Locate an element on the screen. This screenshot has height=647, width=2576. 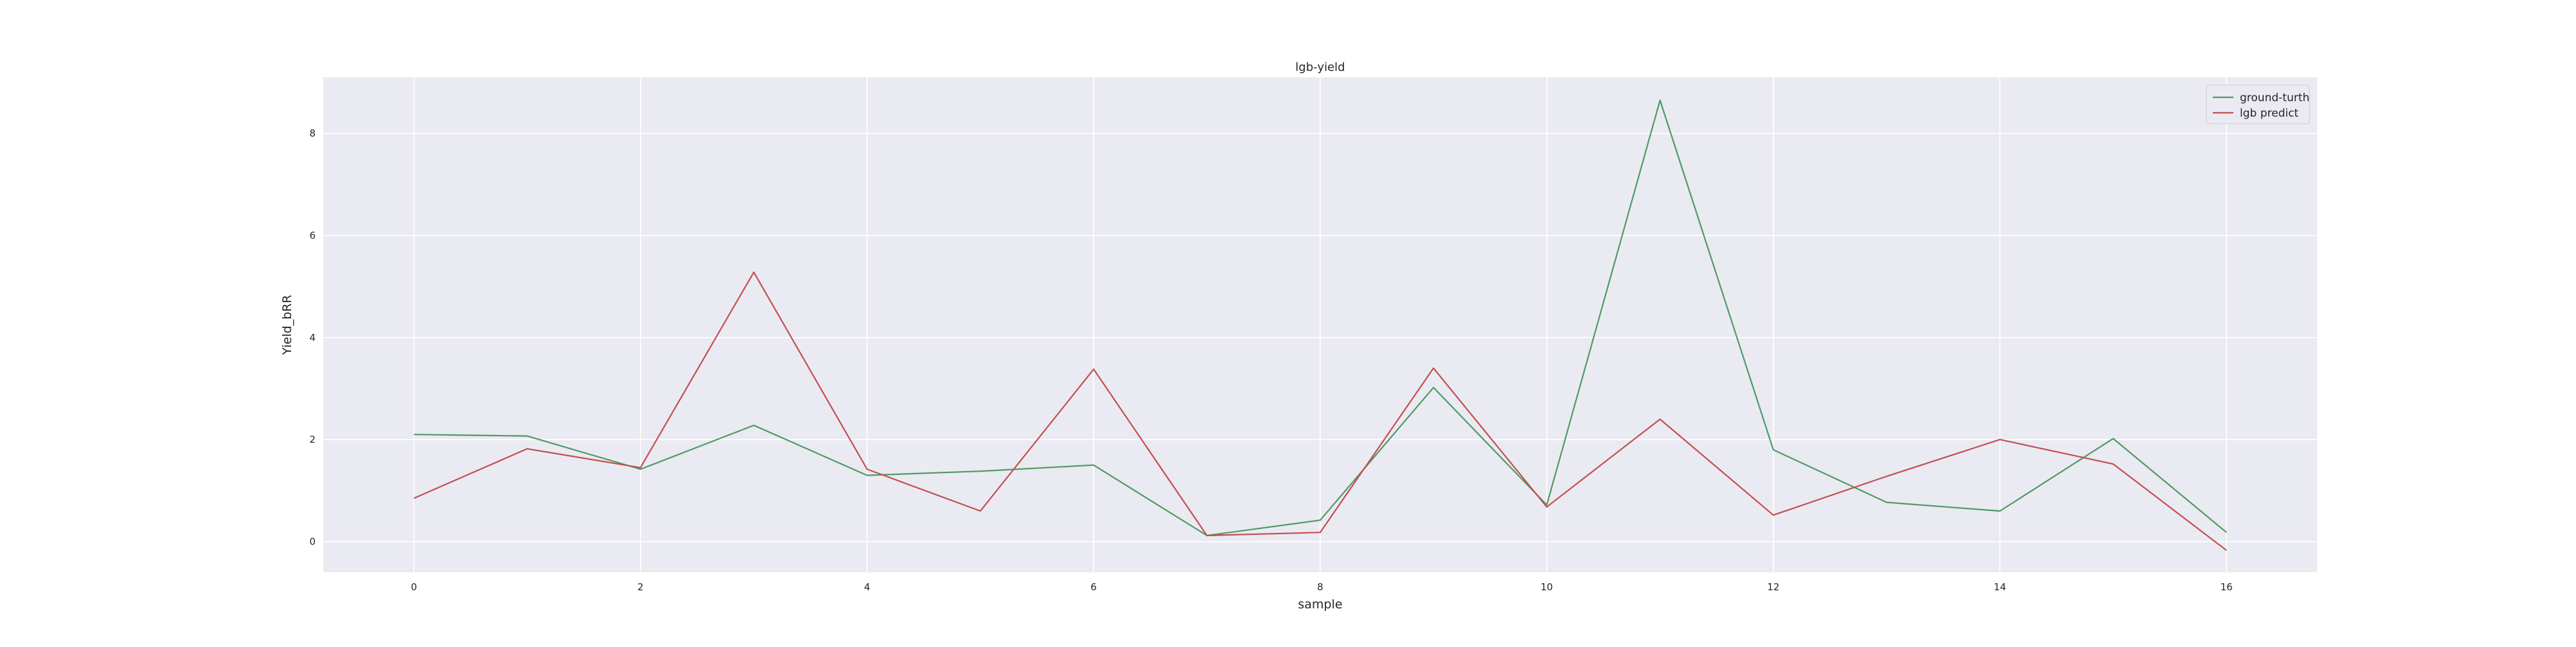
y-tick-label: 4 is located at coordinates (312, 337).